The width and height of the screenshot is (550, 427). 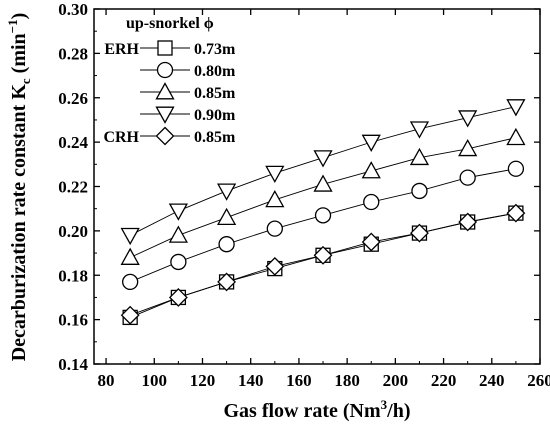 What do you see at coordinates (215, 115) in the screenshot?
I see `legend-entry-label: 0.90m` at bounding box center [215, 115].